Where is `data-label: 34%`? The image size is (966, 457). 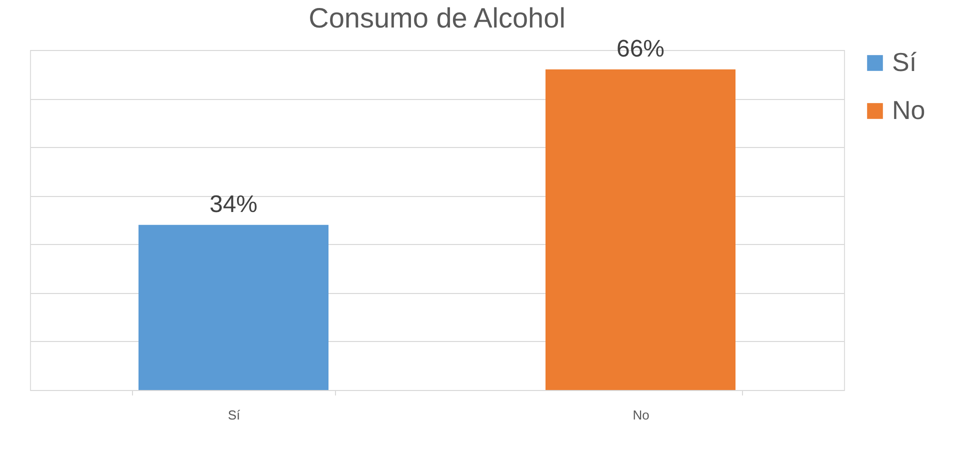 data-label: 34% is located at coordinates (233, 204).